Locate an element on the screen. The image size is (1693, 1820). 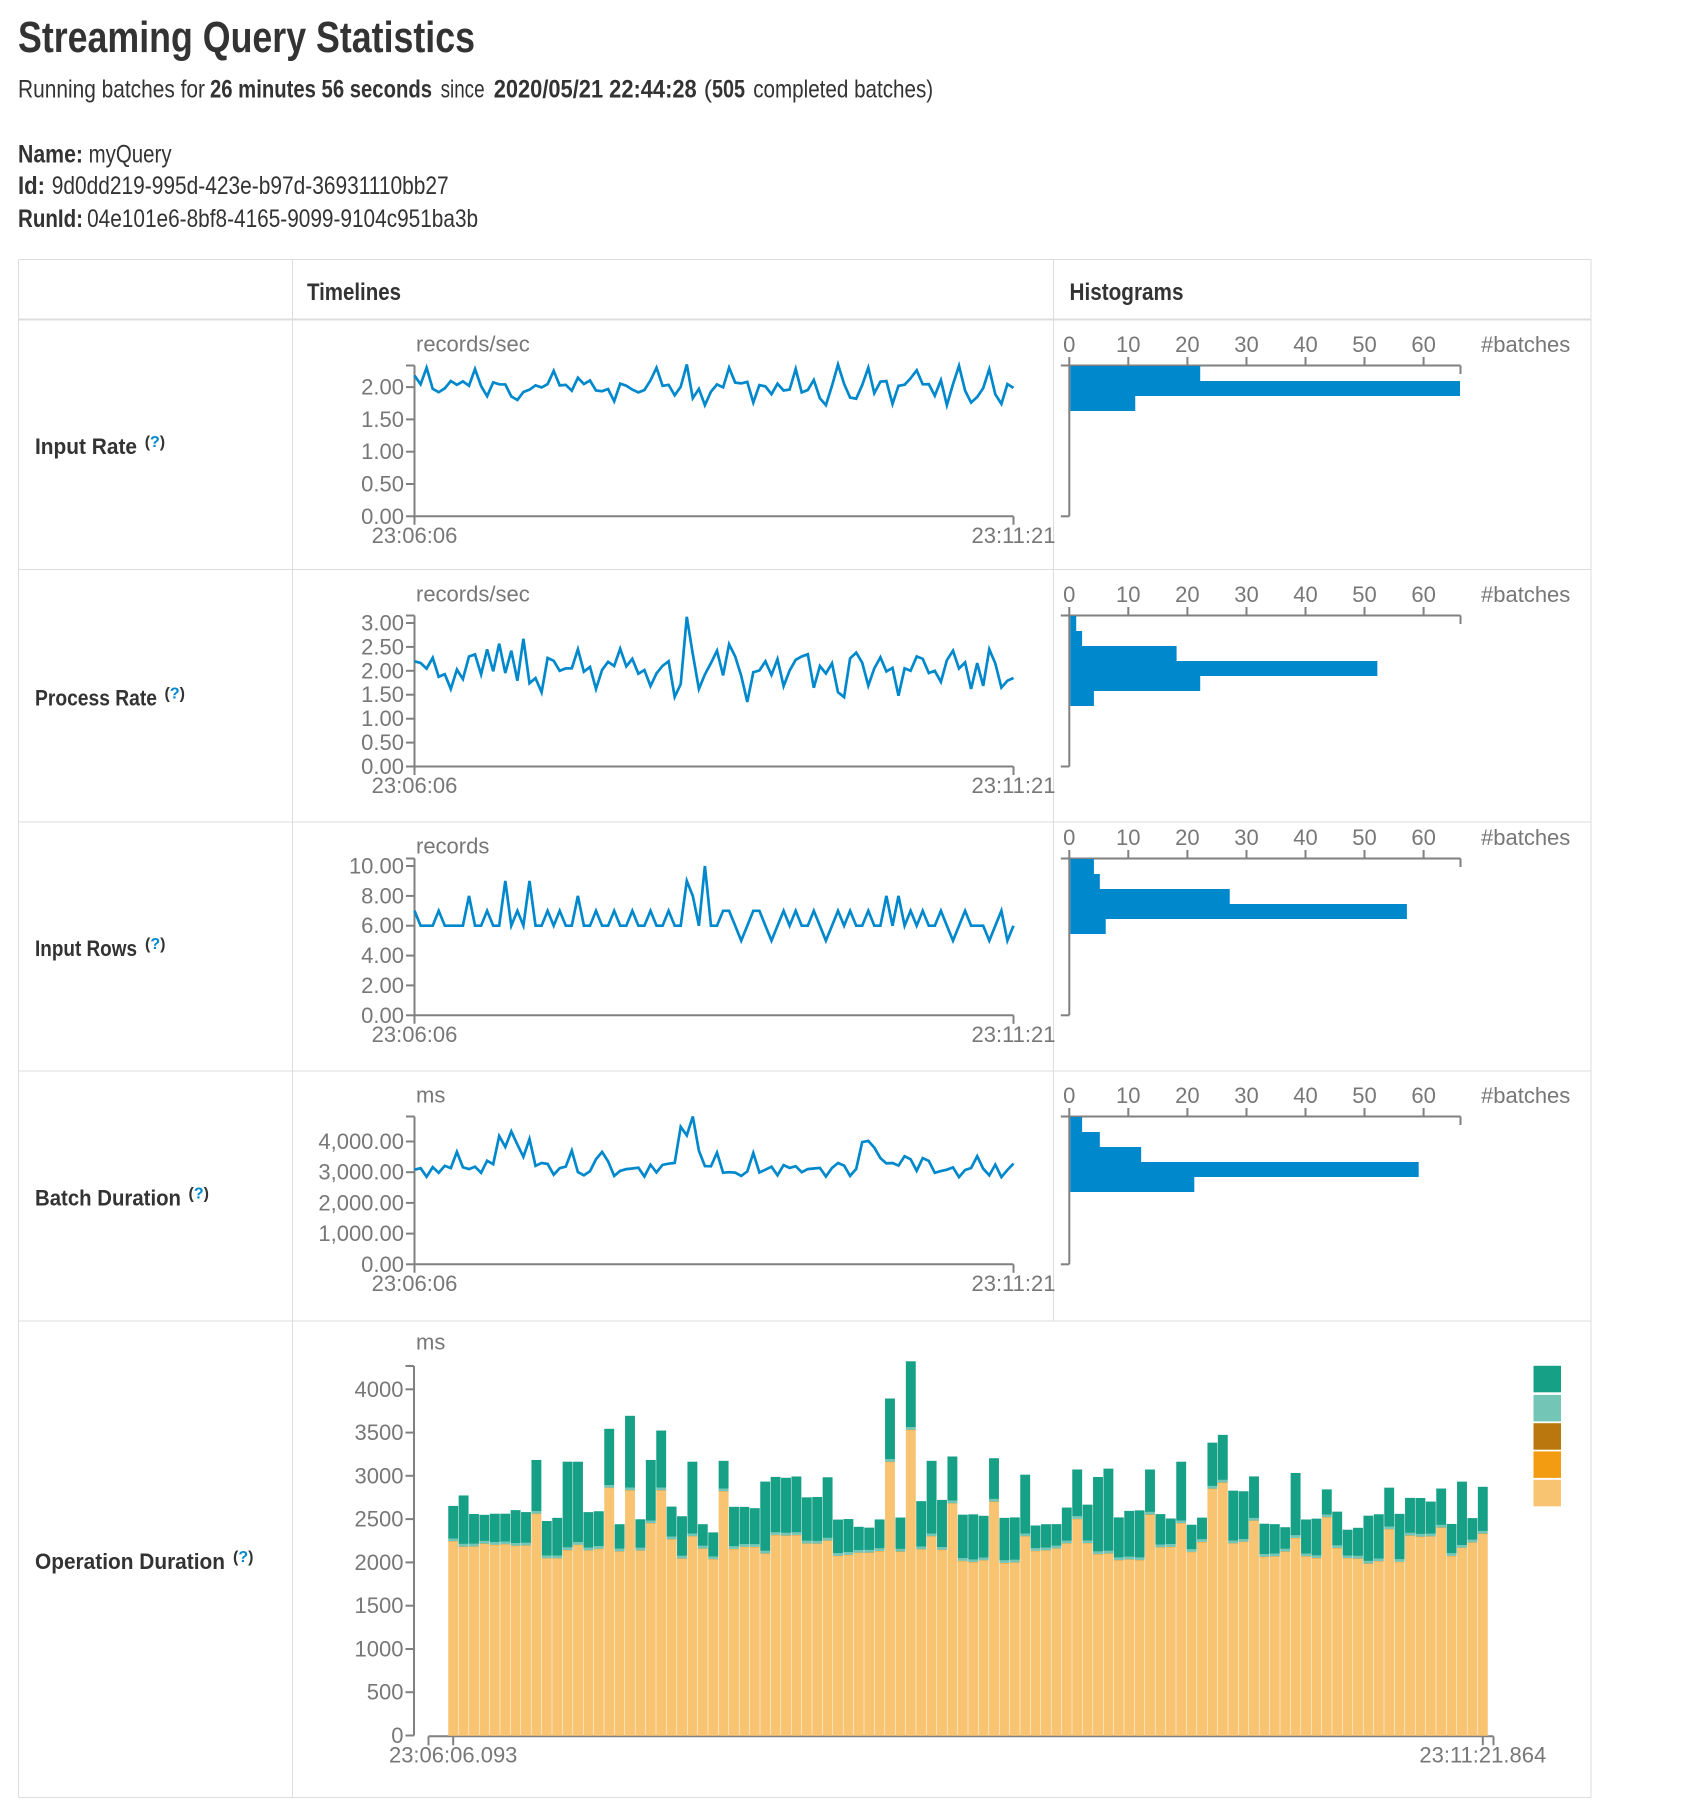
svg-text: since is located at coordinates (463, 90).